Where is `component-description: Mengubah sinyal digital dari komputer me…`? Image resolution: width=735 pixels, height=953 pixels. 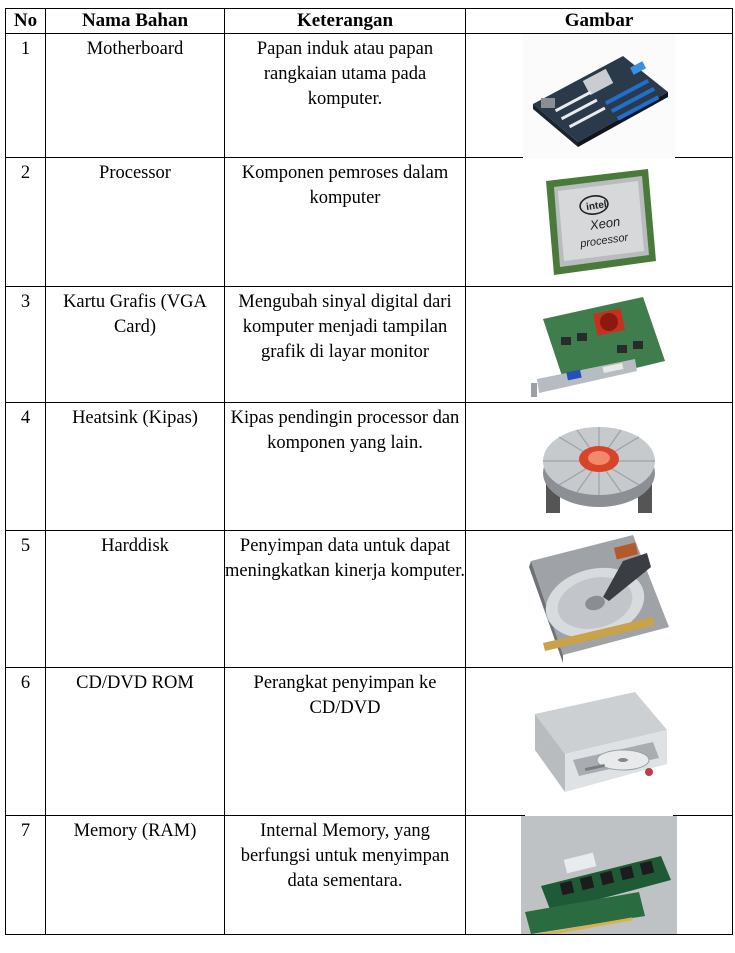 component-description: Mengubah sinyal digital dari komputer me… is located at coordinates (345, 344).